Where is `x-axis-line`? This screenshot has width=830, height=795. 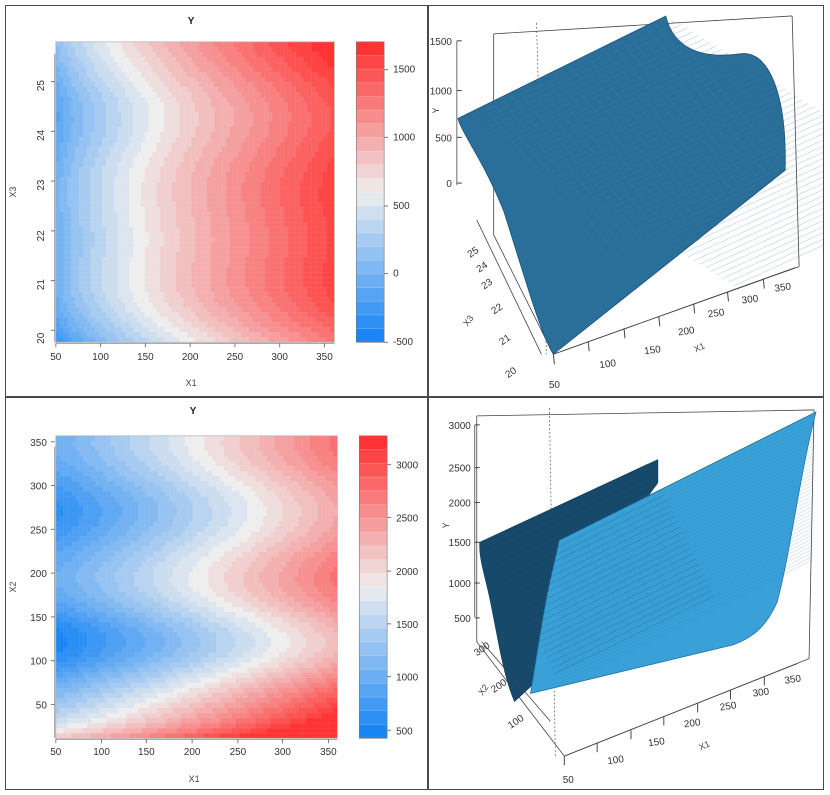 x-axis-line is located at coordinates (674, 311).